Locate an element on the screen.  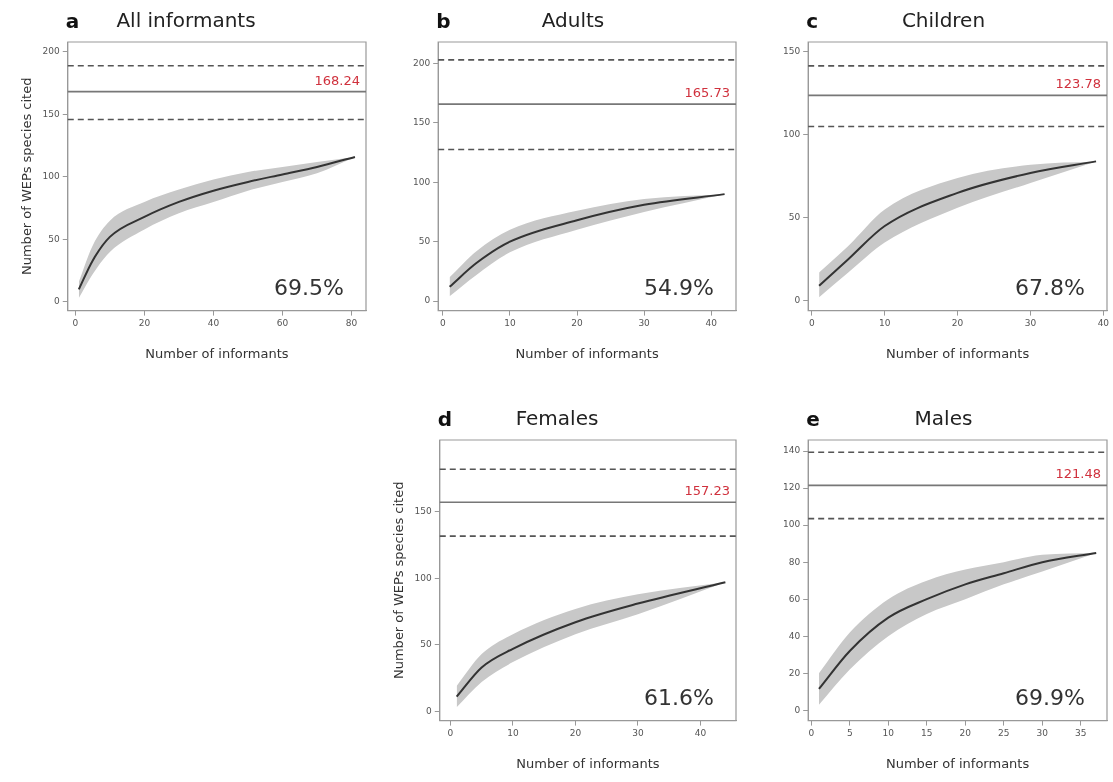
text: d is located at coordinates (445, 419).